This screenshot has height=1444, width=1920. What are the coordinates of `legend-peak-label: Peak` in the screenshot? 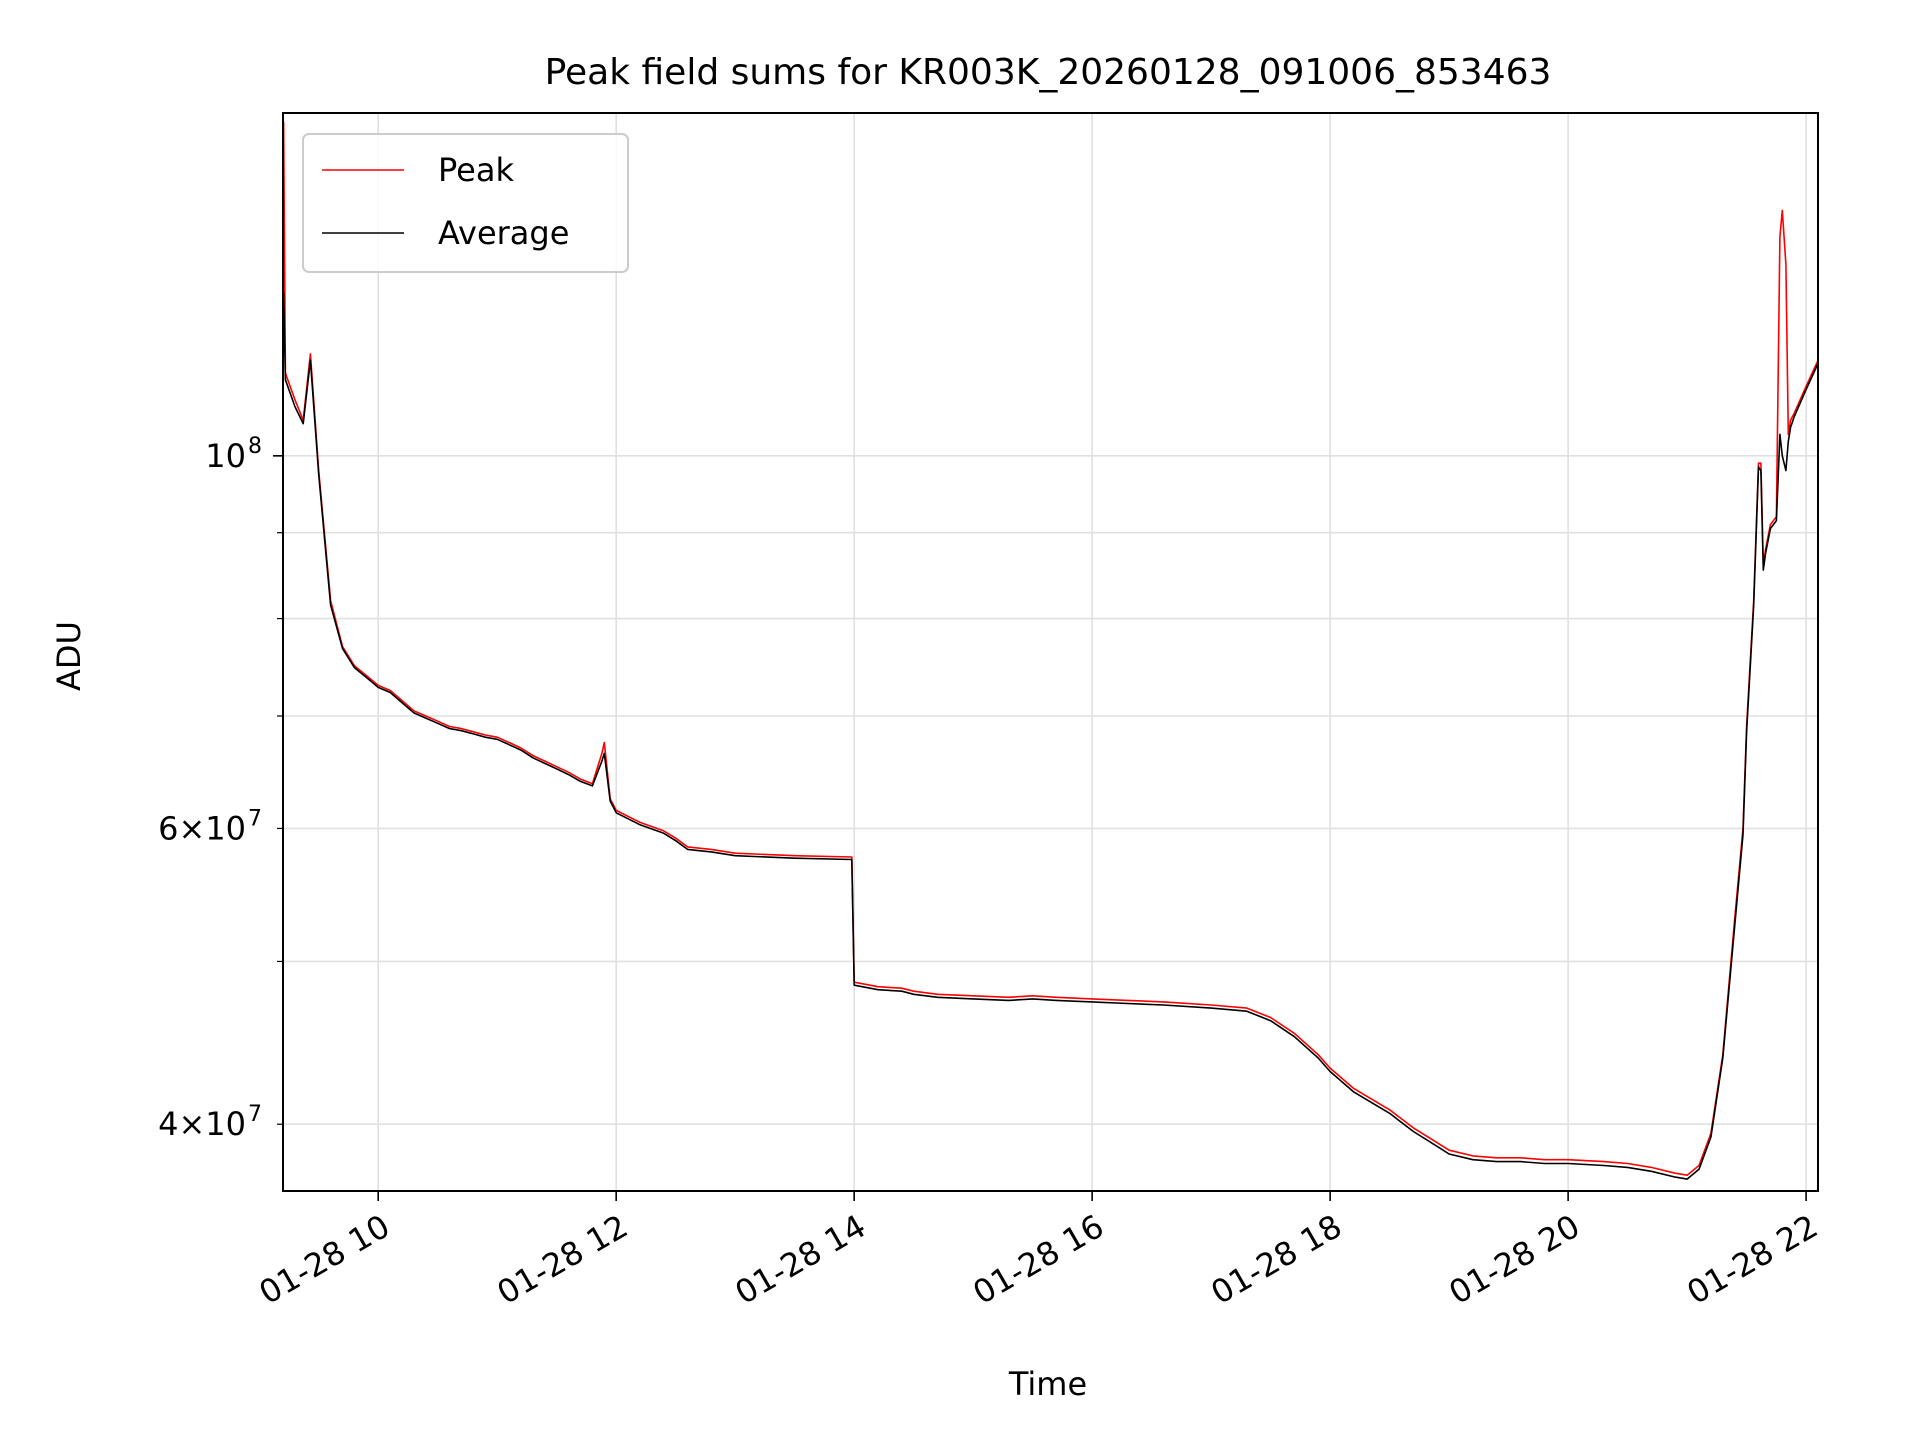 It's located at (476, 170).